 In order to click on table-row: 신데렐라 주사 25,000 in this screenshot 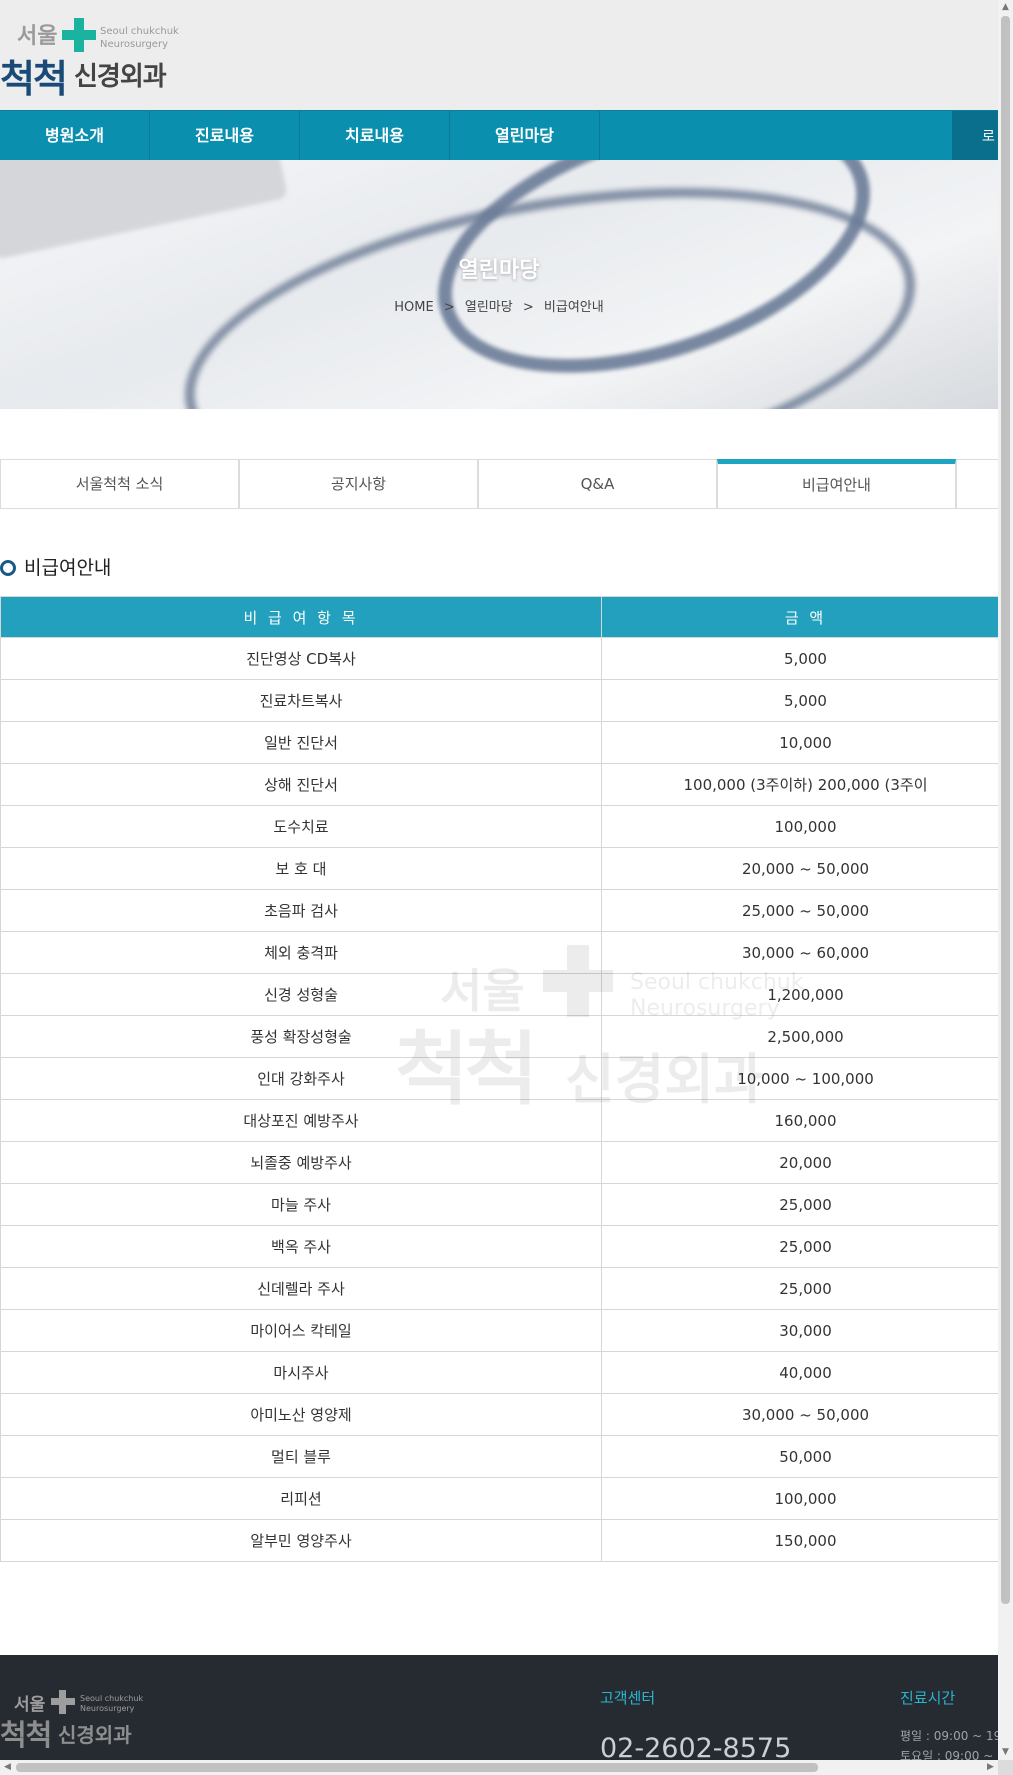, I will do `click(499, 1288)`.